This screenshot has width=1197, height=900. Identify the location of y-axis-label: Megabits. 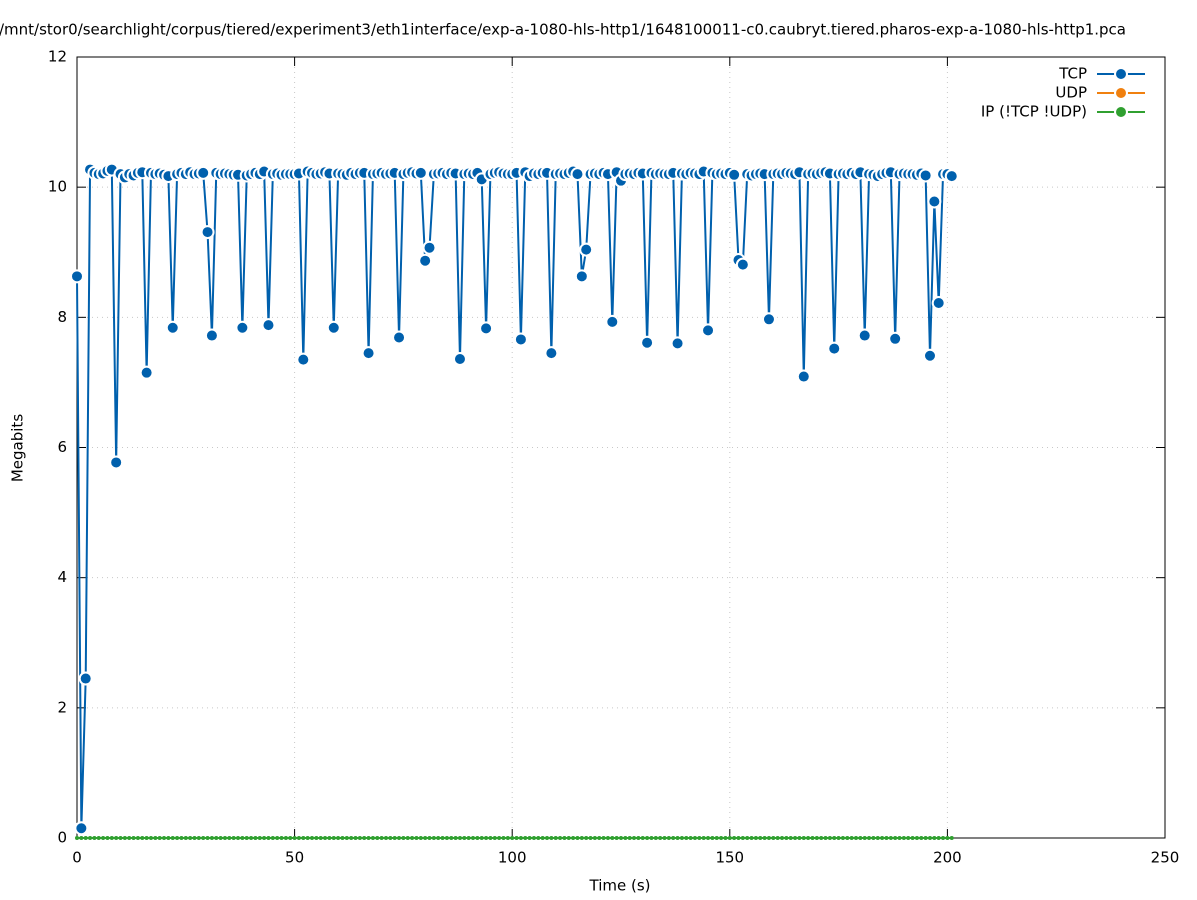
(18, 448).